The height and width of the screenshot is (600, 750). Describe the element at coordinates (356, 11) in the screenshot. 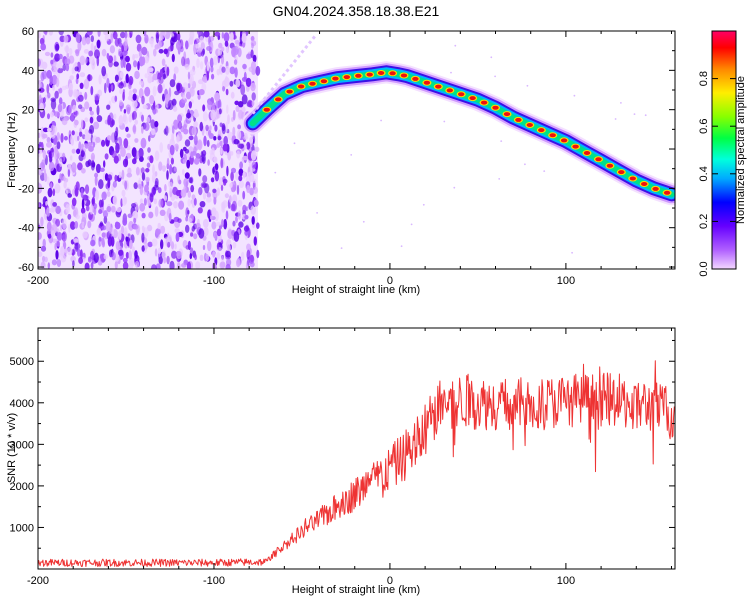

I see `chart-title: GN04.2024.358.18.38.E21` at that location.